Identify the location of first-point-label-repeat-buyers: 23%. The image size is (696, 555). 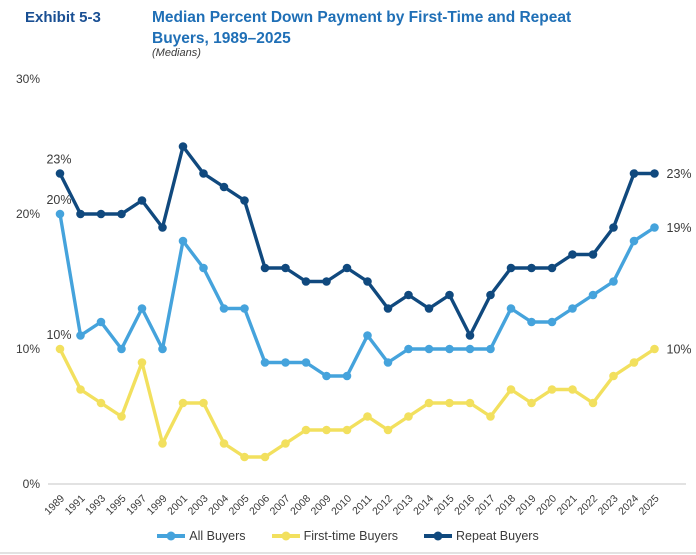
(58, 160).